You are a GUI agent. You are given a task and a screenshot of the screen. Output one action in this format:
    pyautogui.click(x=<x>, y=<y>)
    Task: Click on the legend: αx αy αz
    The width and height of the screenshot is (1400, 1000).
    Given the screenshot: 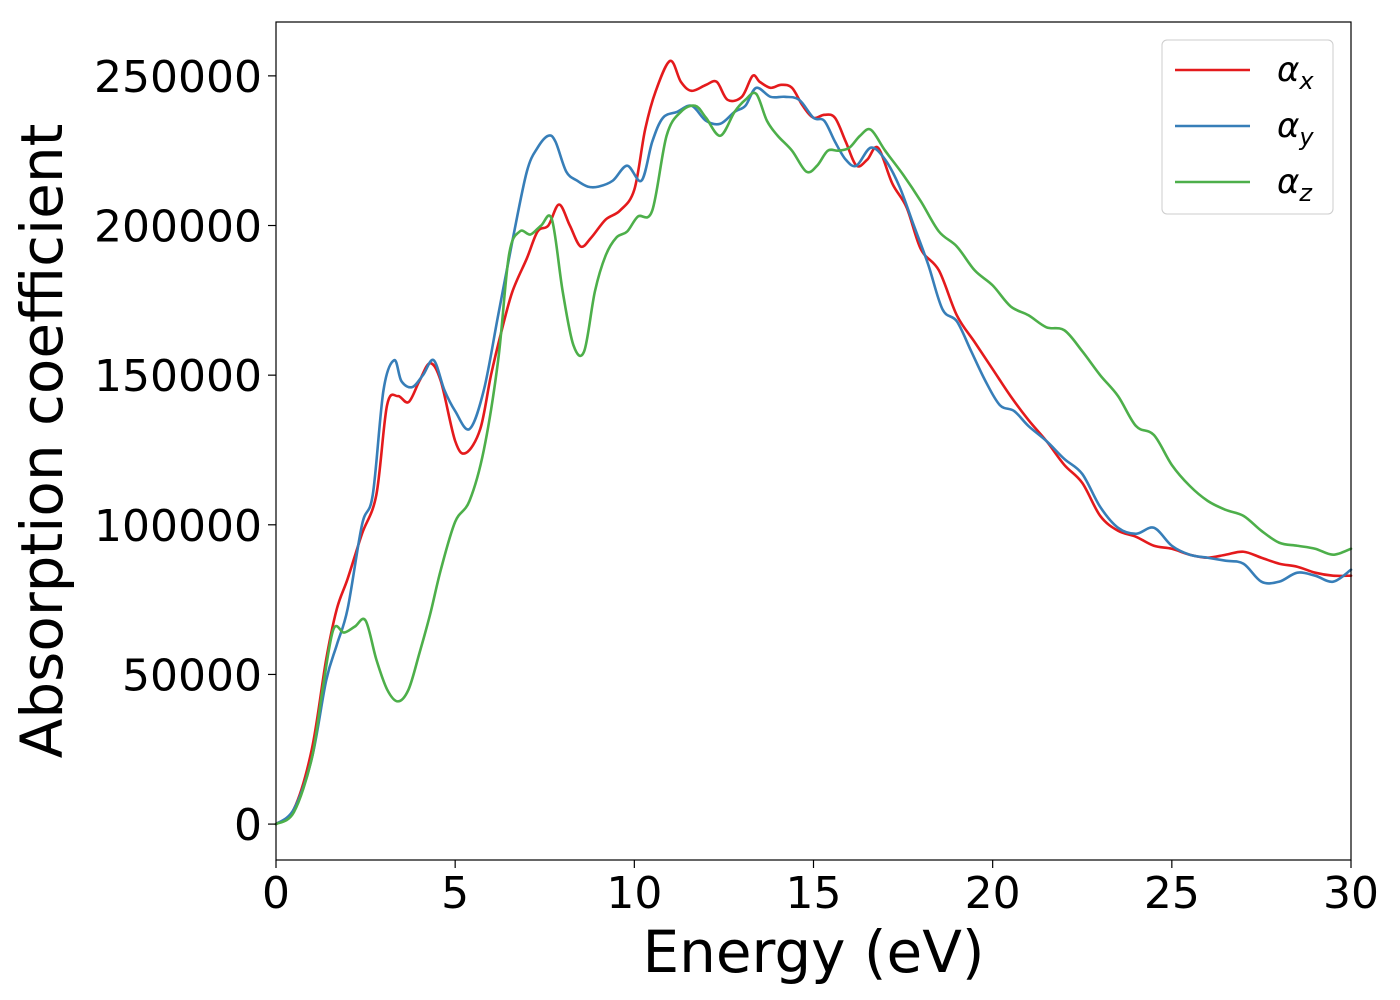 What is the action you would take?
    pyautogui.click(x=1247, y=127)
    